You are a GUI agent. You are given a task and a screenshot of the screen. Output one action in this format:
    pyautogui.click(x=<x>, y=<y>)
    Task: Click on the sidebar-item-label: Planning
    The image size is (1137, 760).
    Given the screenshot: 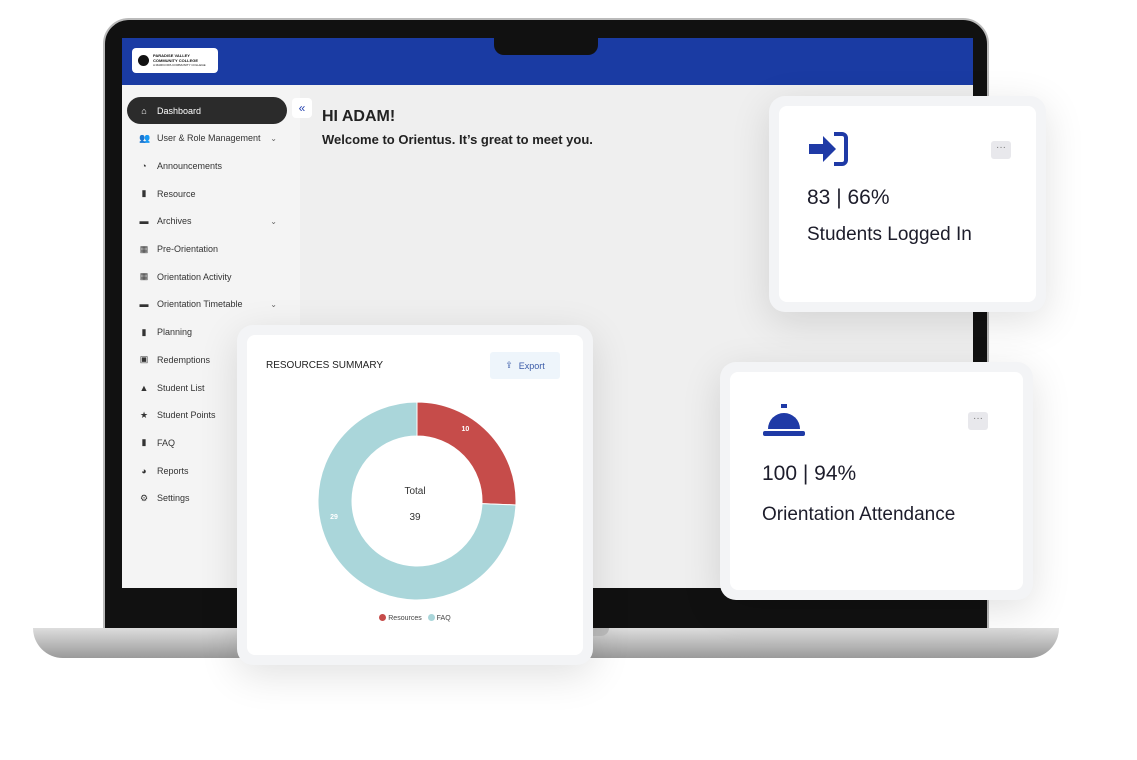 What is the action you would take?
    pyautogui.click(x=175, y=332)
    